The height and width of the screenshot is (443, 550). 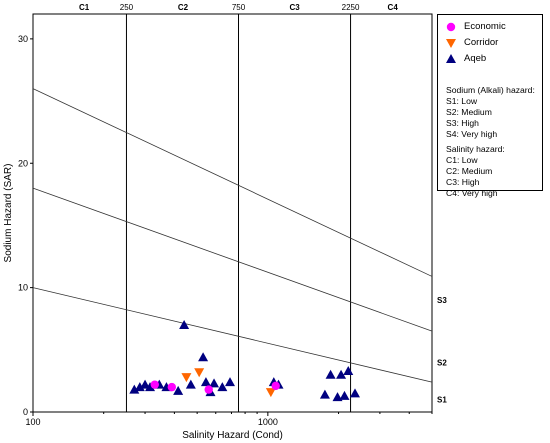 What do you see at coordinates (84, 7) in the screenshot?
I see `salinity-class-label: C1` at bounding box center [84, 7].